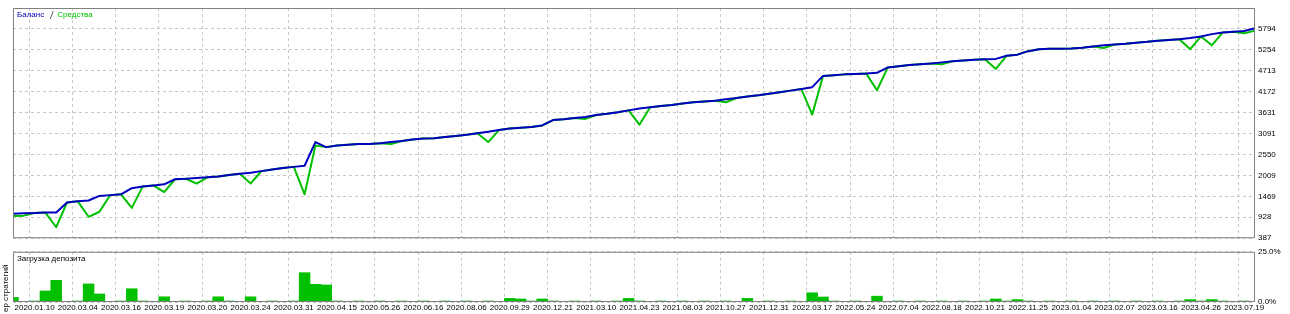  I want to click on x-tick-label: 2021.08.03, so click(683, 307).